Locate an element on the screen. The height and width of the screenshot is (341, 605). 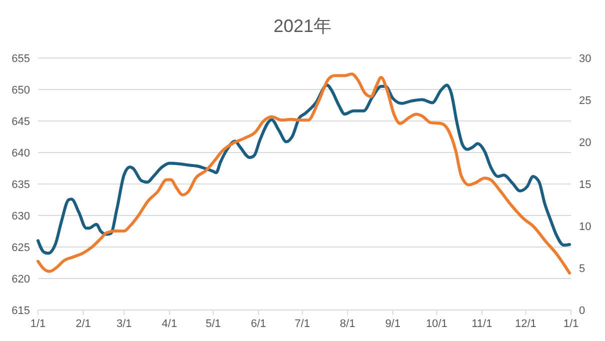
x-tick-label: 5/1 is located at coordinates (213, 324).